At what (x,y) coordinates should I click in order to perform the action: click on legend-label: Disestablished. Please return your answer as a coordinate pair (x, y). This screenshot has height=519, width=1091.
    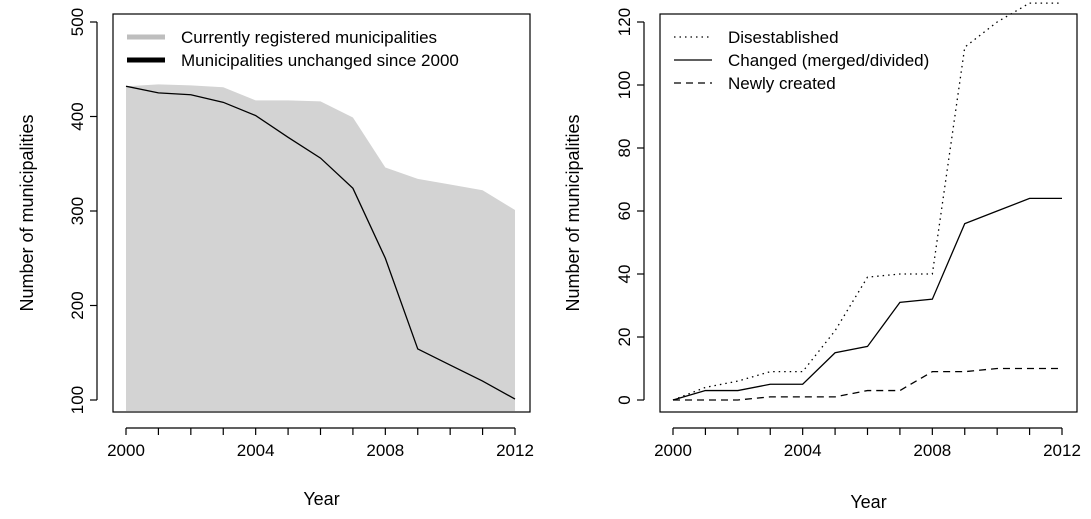
    Looking at the image, I should click on (783, 37).